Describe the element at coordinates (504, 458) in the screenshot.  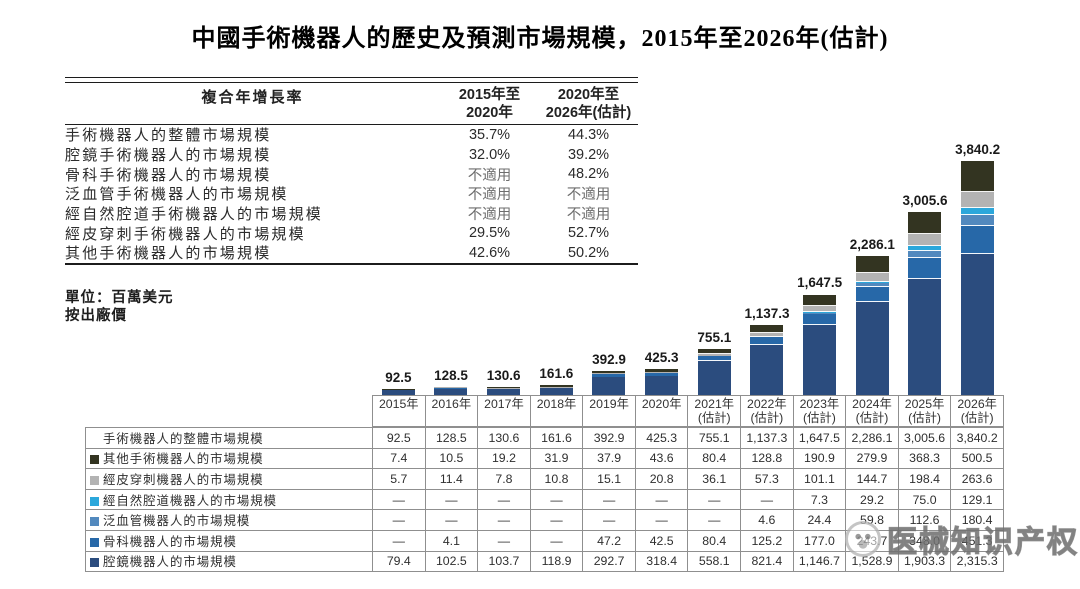
I see `value-cell: 19.2` at that location.